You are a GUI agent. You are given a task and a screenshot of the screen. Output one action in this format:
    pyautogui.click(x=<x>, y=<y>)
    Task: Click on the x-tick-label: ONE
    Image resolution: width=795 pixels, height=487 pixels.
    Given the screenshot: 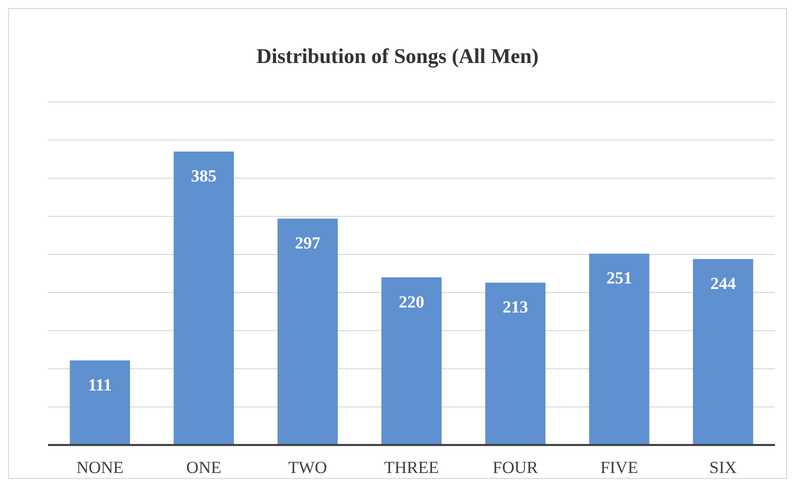 What is the action you would take?
    pyautogui.click(x=204, y=467)
    